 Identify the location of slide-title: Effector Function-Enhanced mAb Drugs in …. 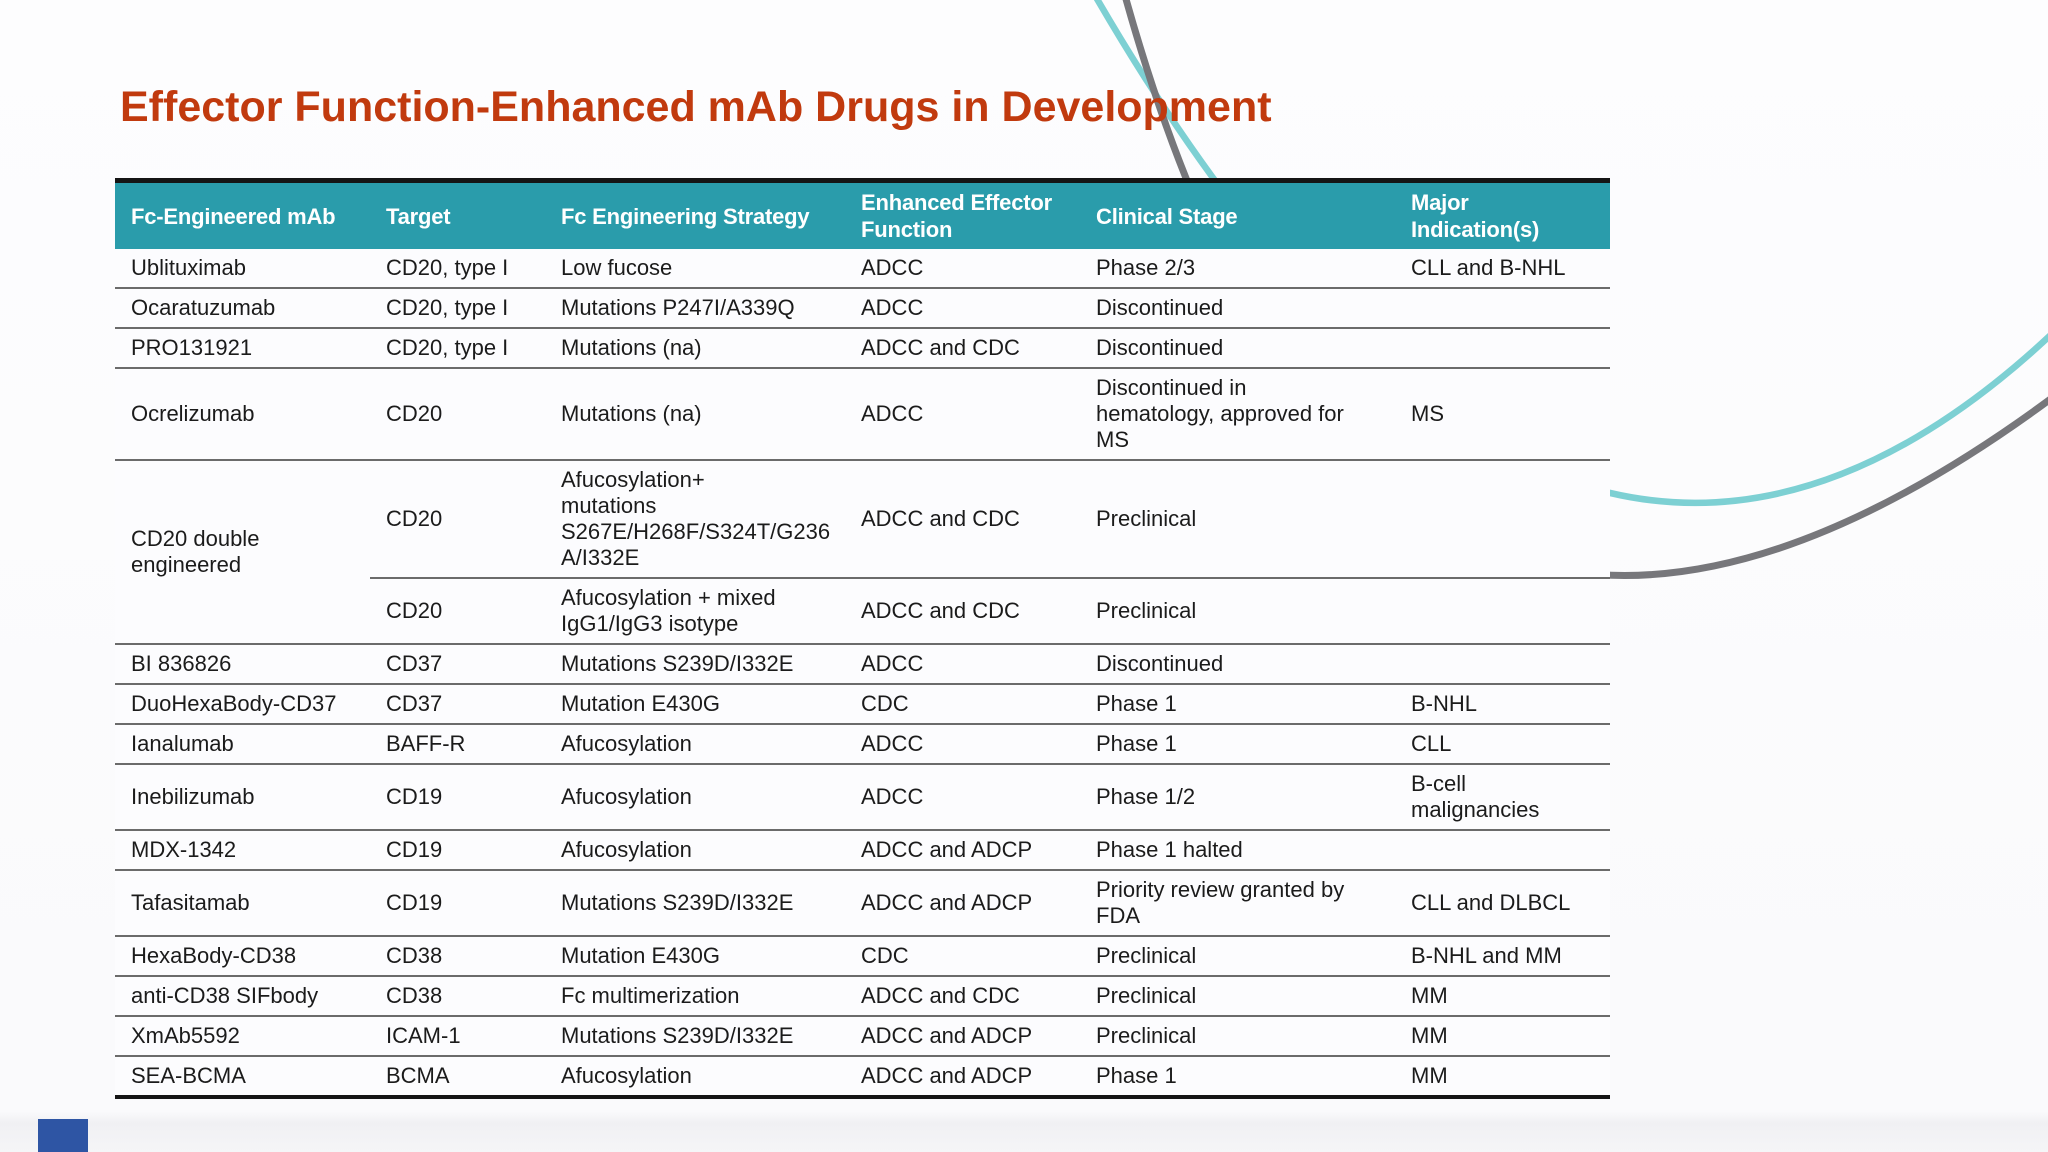
(696, 107).